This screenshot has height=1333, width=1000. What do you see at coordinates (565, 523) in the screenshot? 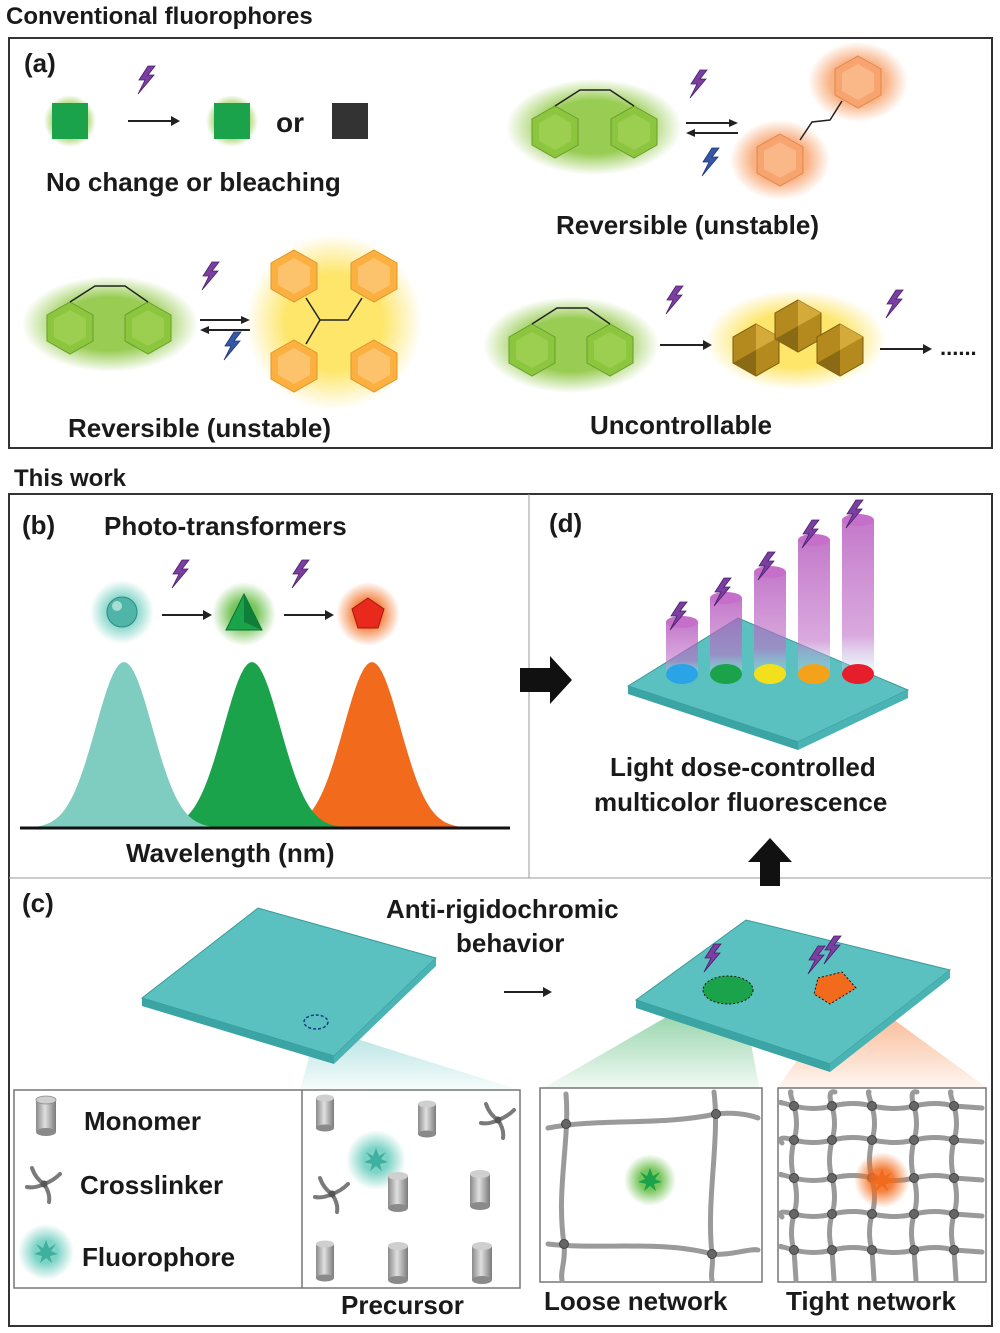
I see `panel-d-label: (d)` at bounding box center [565, 523].